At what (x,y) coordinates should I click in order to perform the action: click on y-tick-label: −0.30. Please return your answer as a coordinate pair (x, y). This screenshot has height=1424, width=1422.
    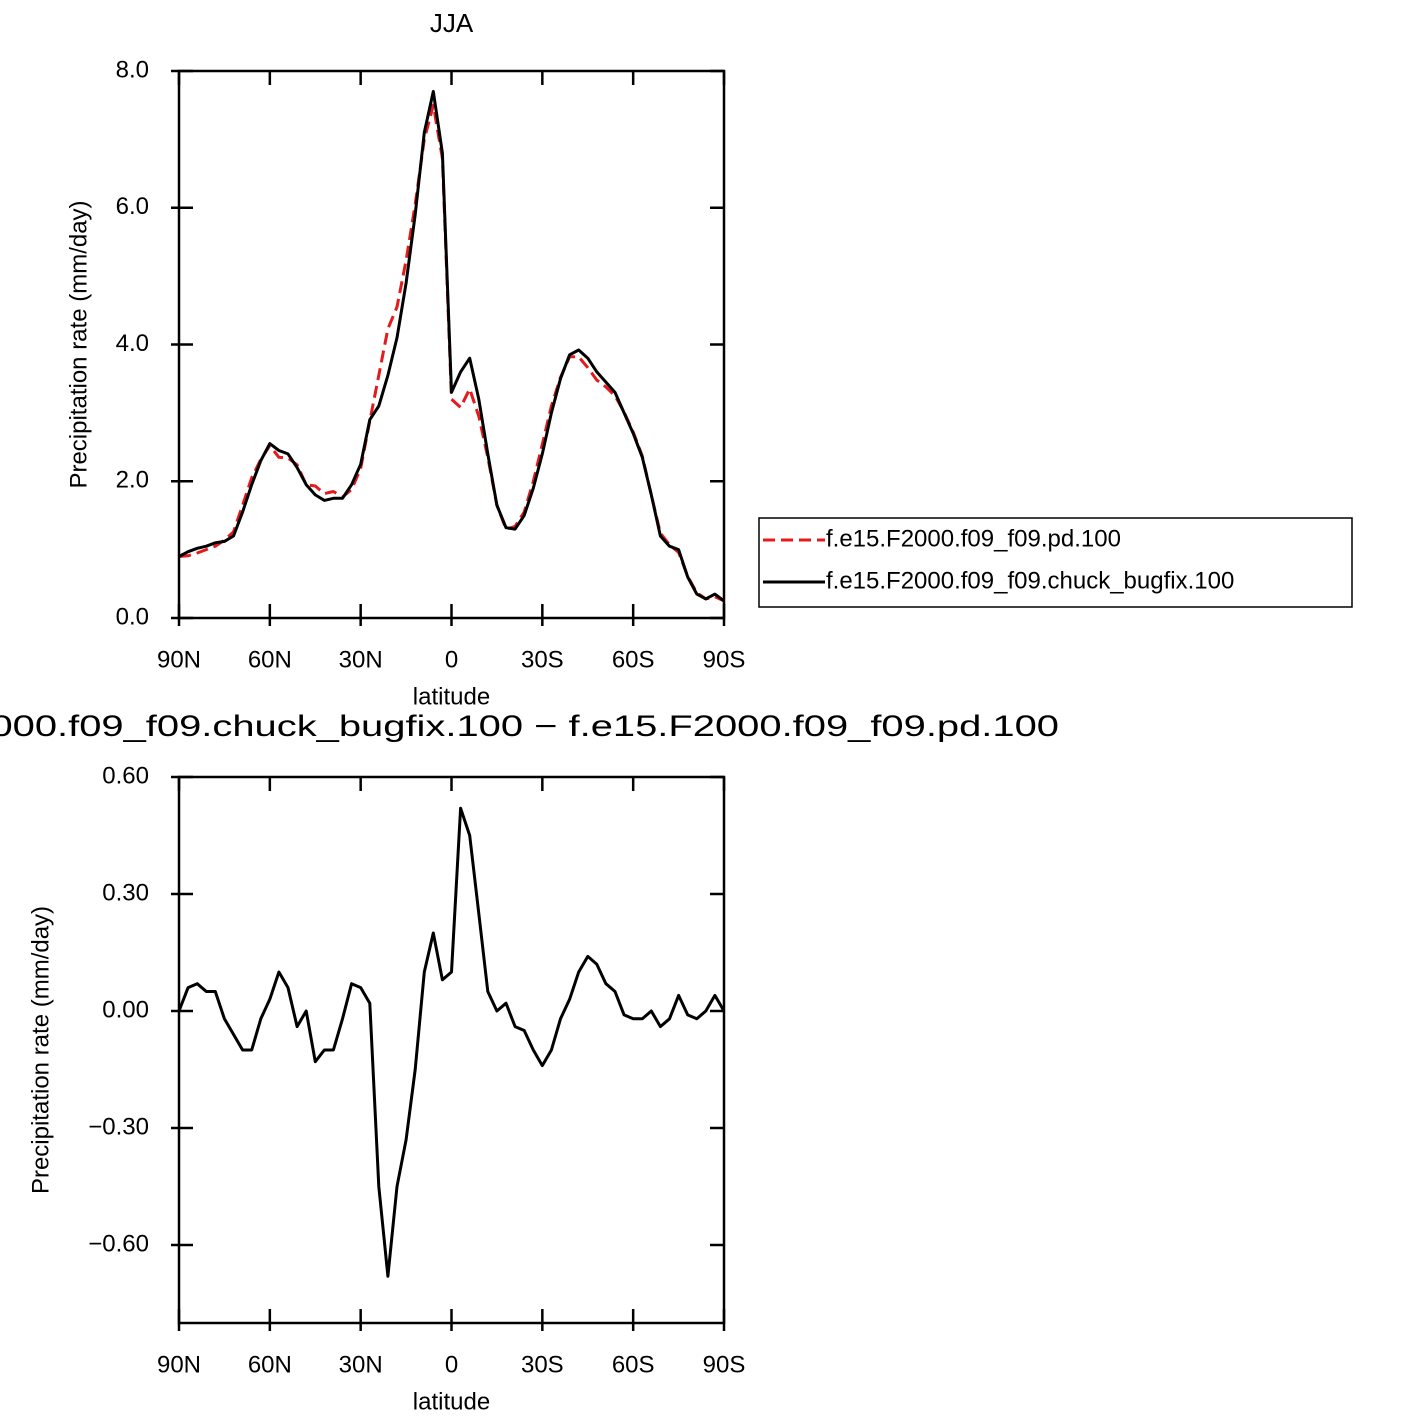
    Looking at the image, I should click on (118, 1126).